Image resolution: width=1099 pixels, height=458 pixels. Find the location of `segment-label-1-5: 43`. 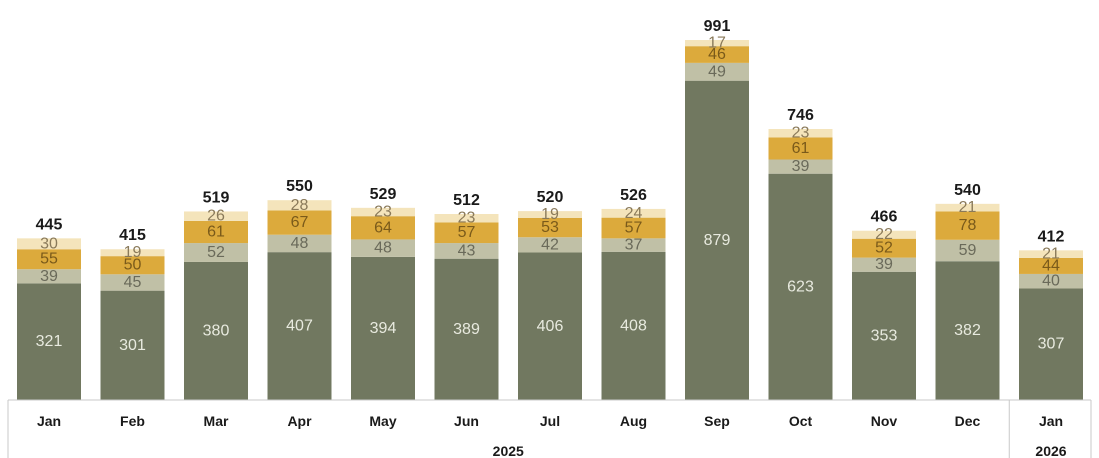

segment-label-1-5: 43 is located at coordinates (467, 250).